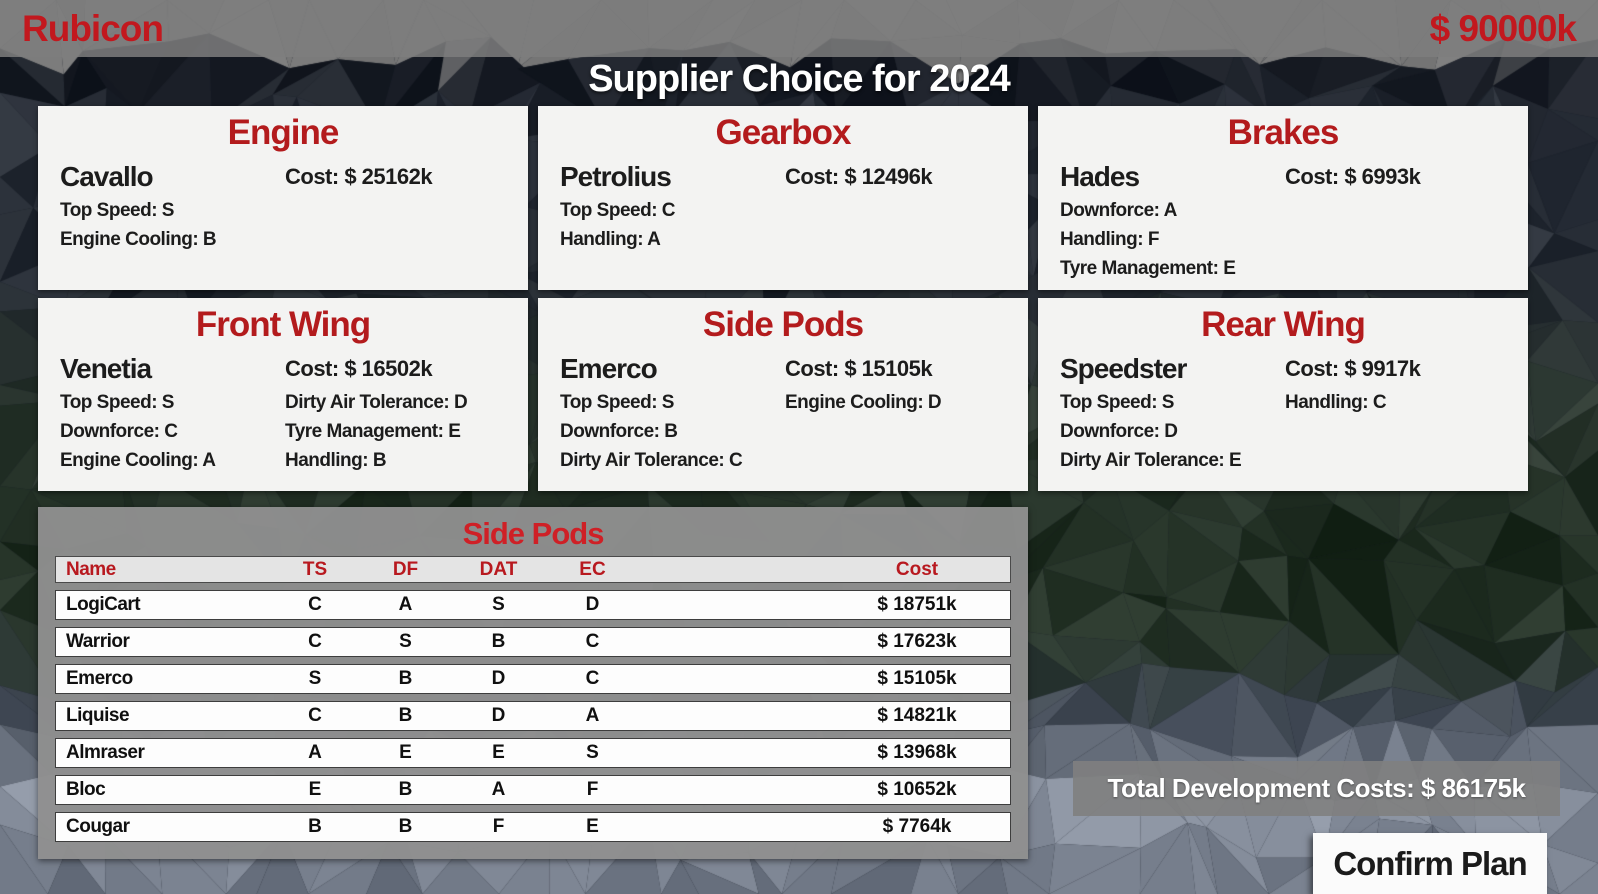  What do you see at coordinates (376, 402) in the screenshot?
I see `stat-line: Dirty Air Tolerance: D` at bounding box center [376, 402].